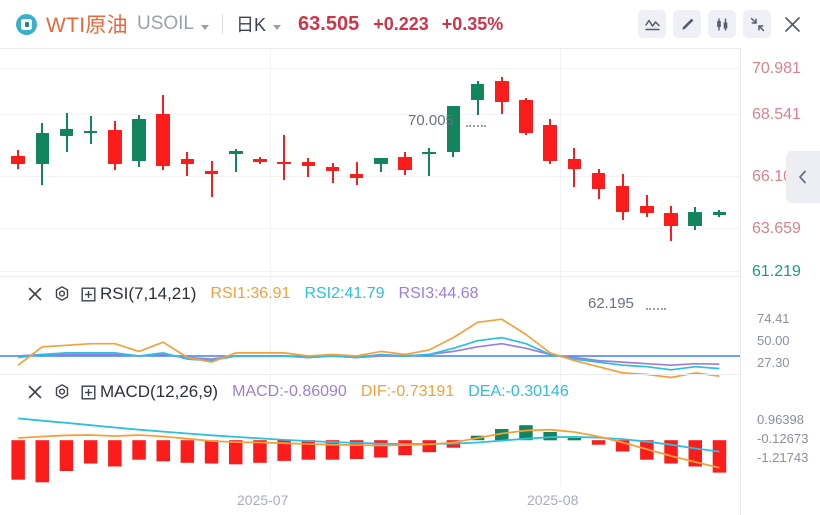 Image resolution: width=820 pixels, height=515 pixels. I want to click on chevron-down-icon, so click(205, 27).